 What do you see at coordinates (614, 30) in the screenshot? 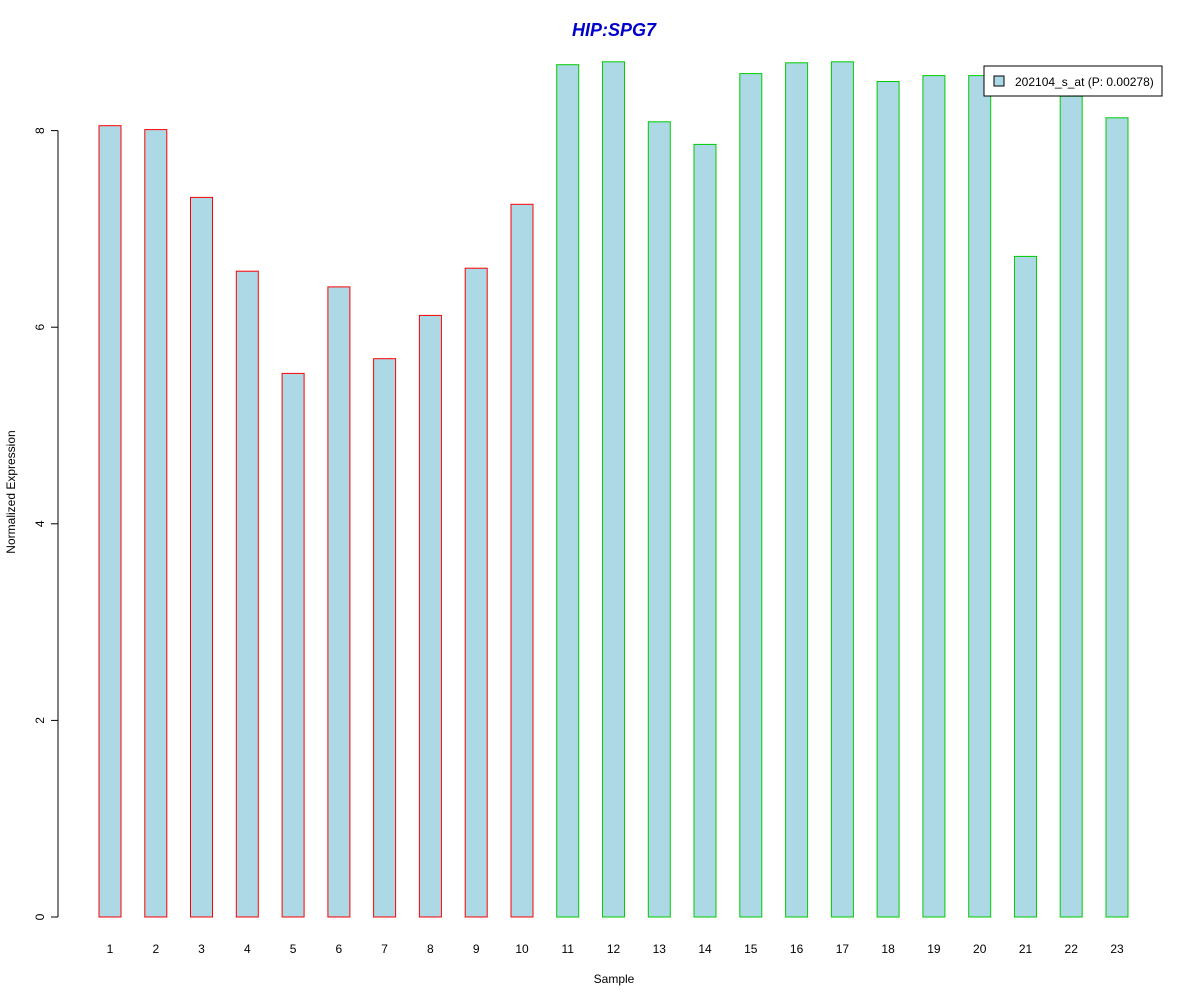
I see `chart-title: HIP:SPG7` at bounding box center [614, 30].